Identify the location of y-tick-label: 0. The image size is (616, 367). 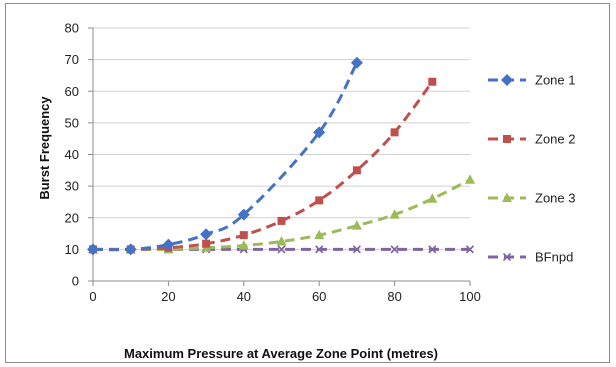
(75, 281).